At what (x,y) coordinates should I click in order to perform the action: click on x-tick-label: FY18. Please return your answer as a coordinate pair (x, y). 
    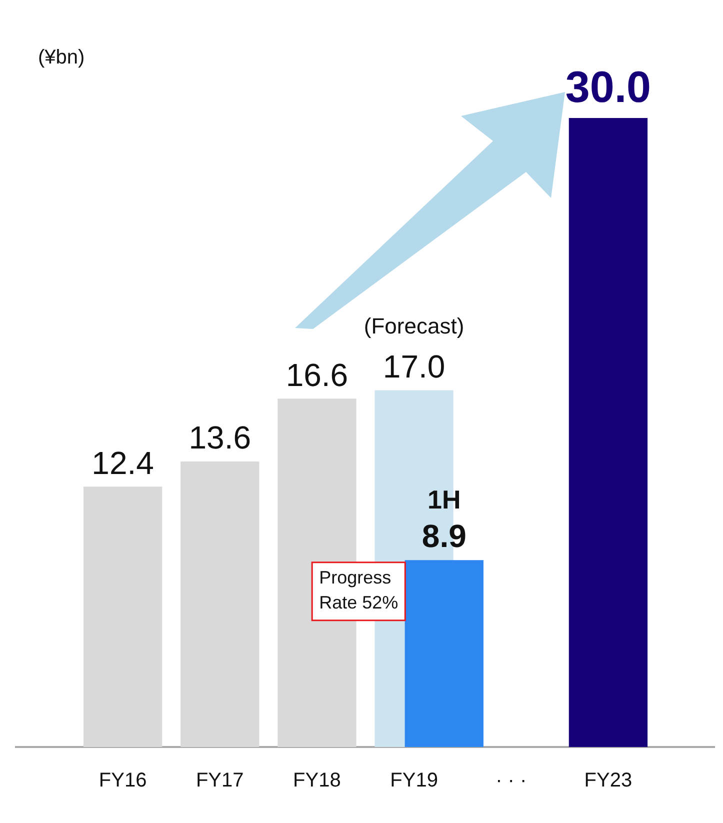
    Looking at the image, I should click on (317, 781).